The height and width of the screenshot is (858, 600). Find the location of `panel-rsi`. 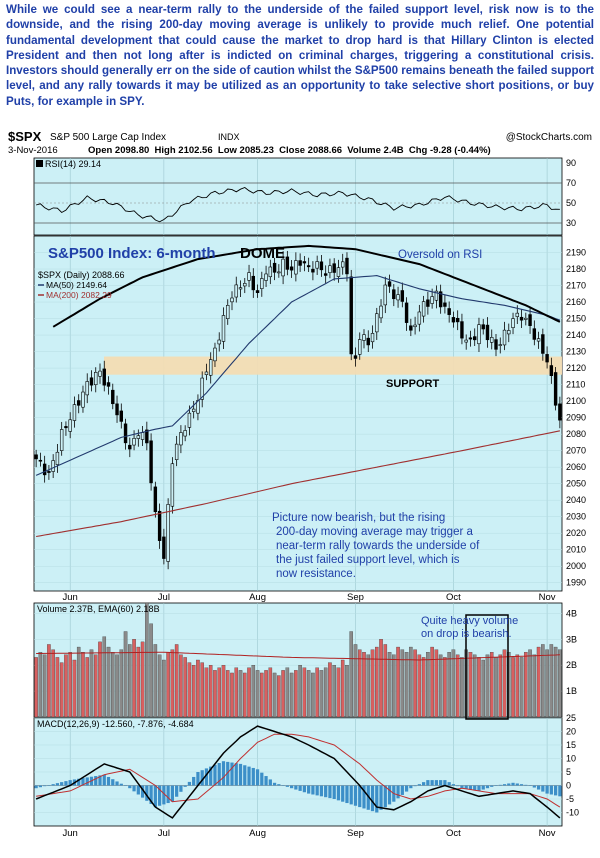

panel-rsi is located at coordinates (298, 196).